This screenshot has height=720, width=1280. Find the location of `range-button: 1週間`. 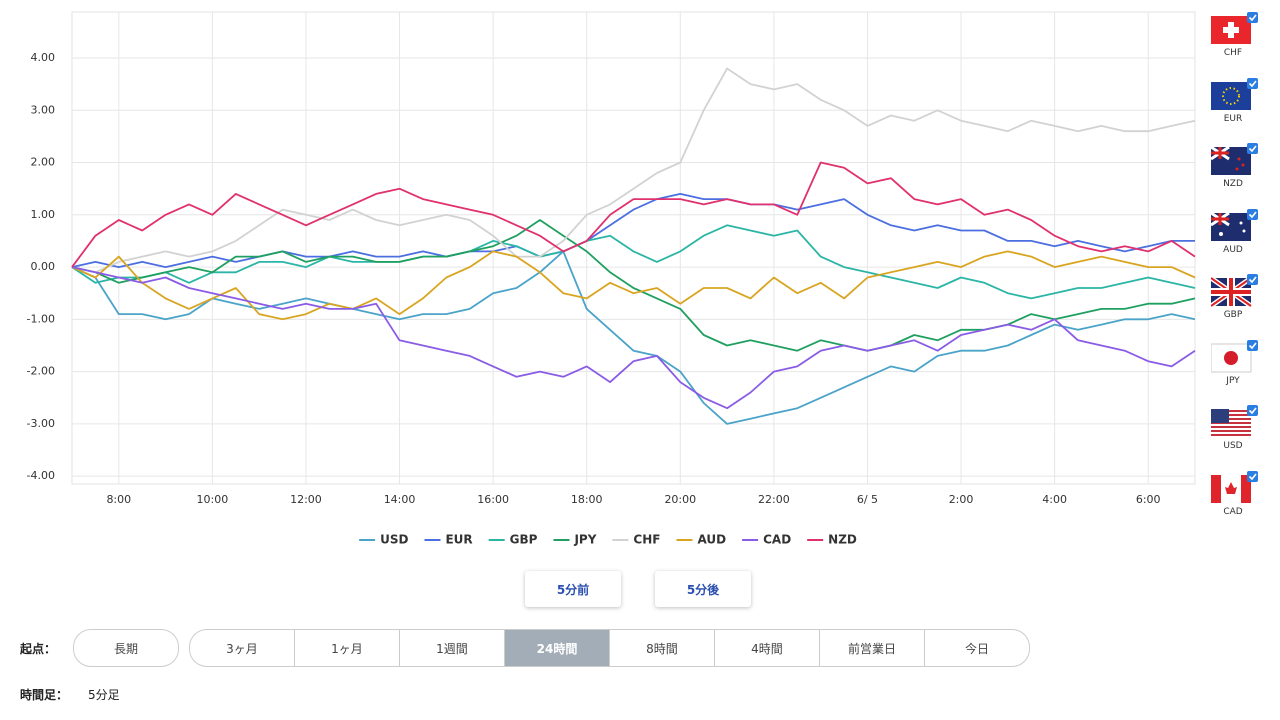

range-button: 1週間 is located at coordinates (452, 648).